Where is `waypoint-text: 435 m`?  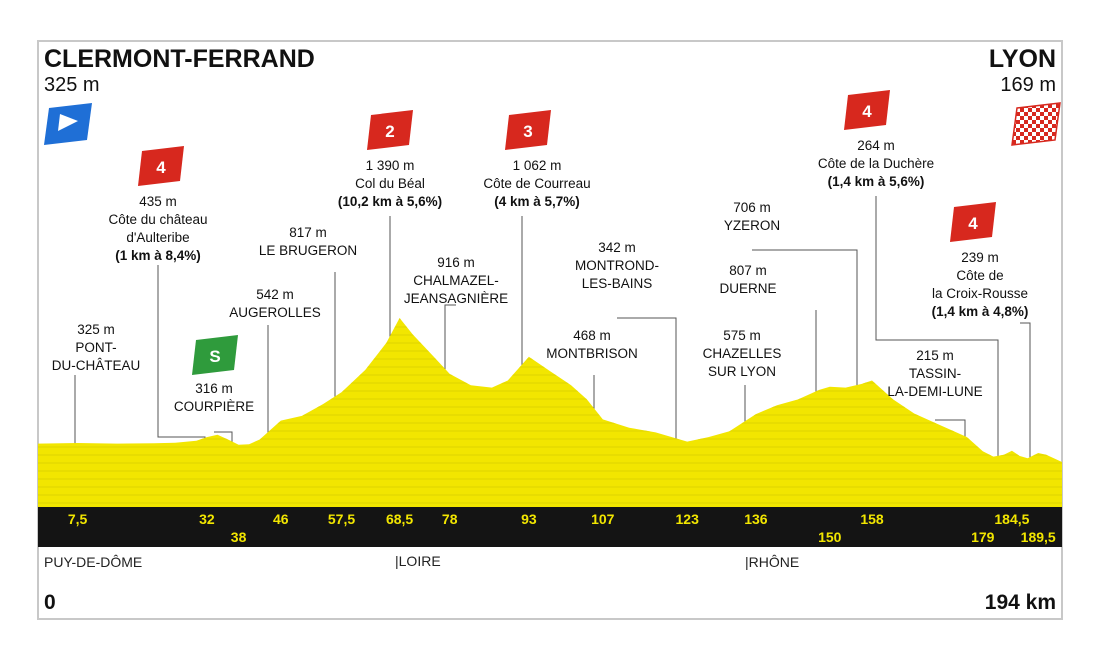
waypoint-text: 435 m is located at coordinates (158, 201).